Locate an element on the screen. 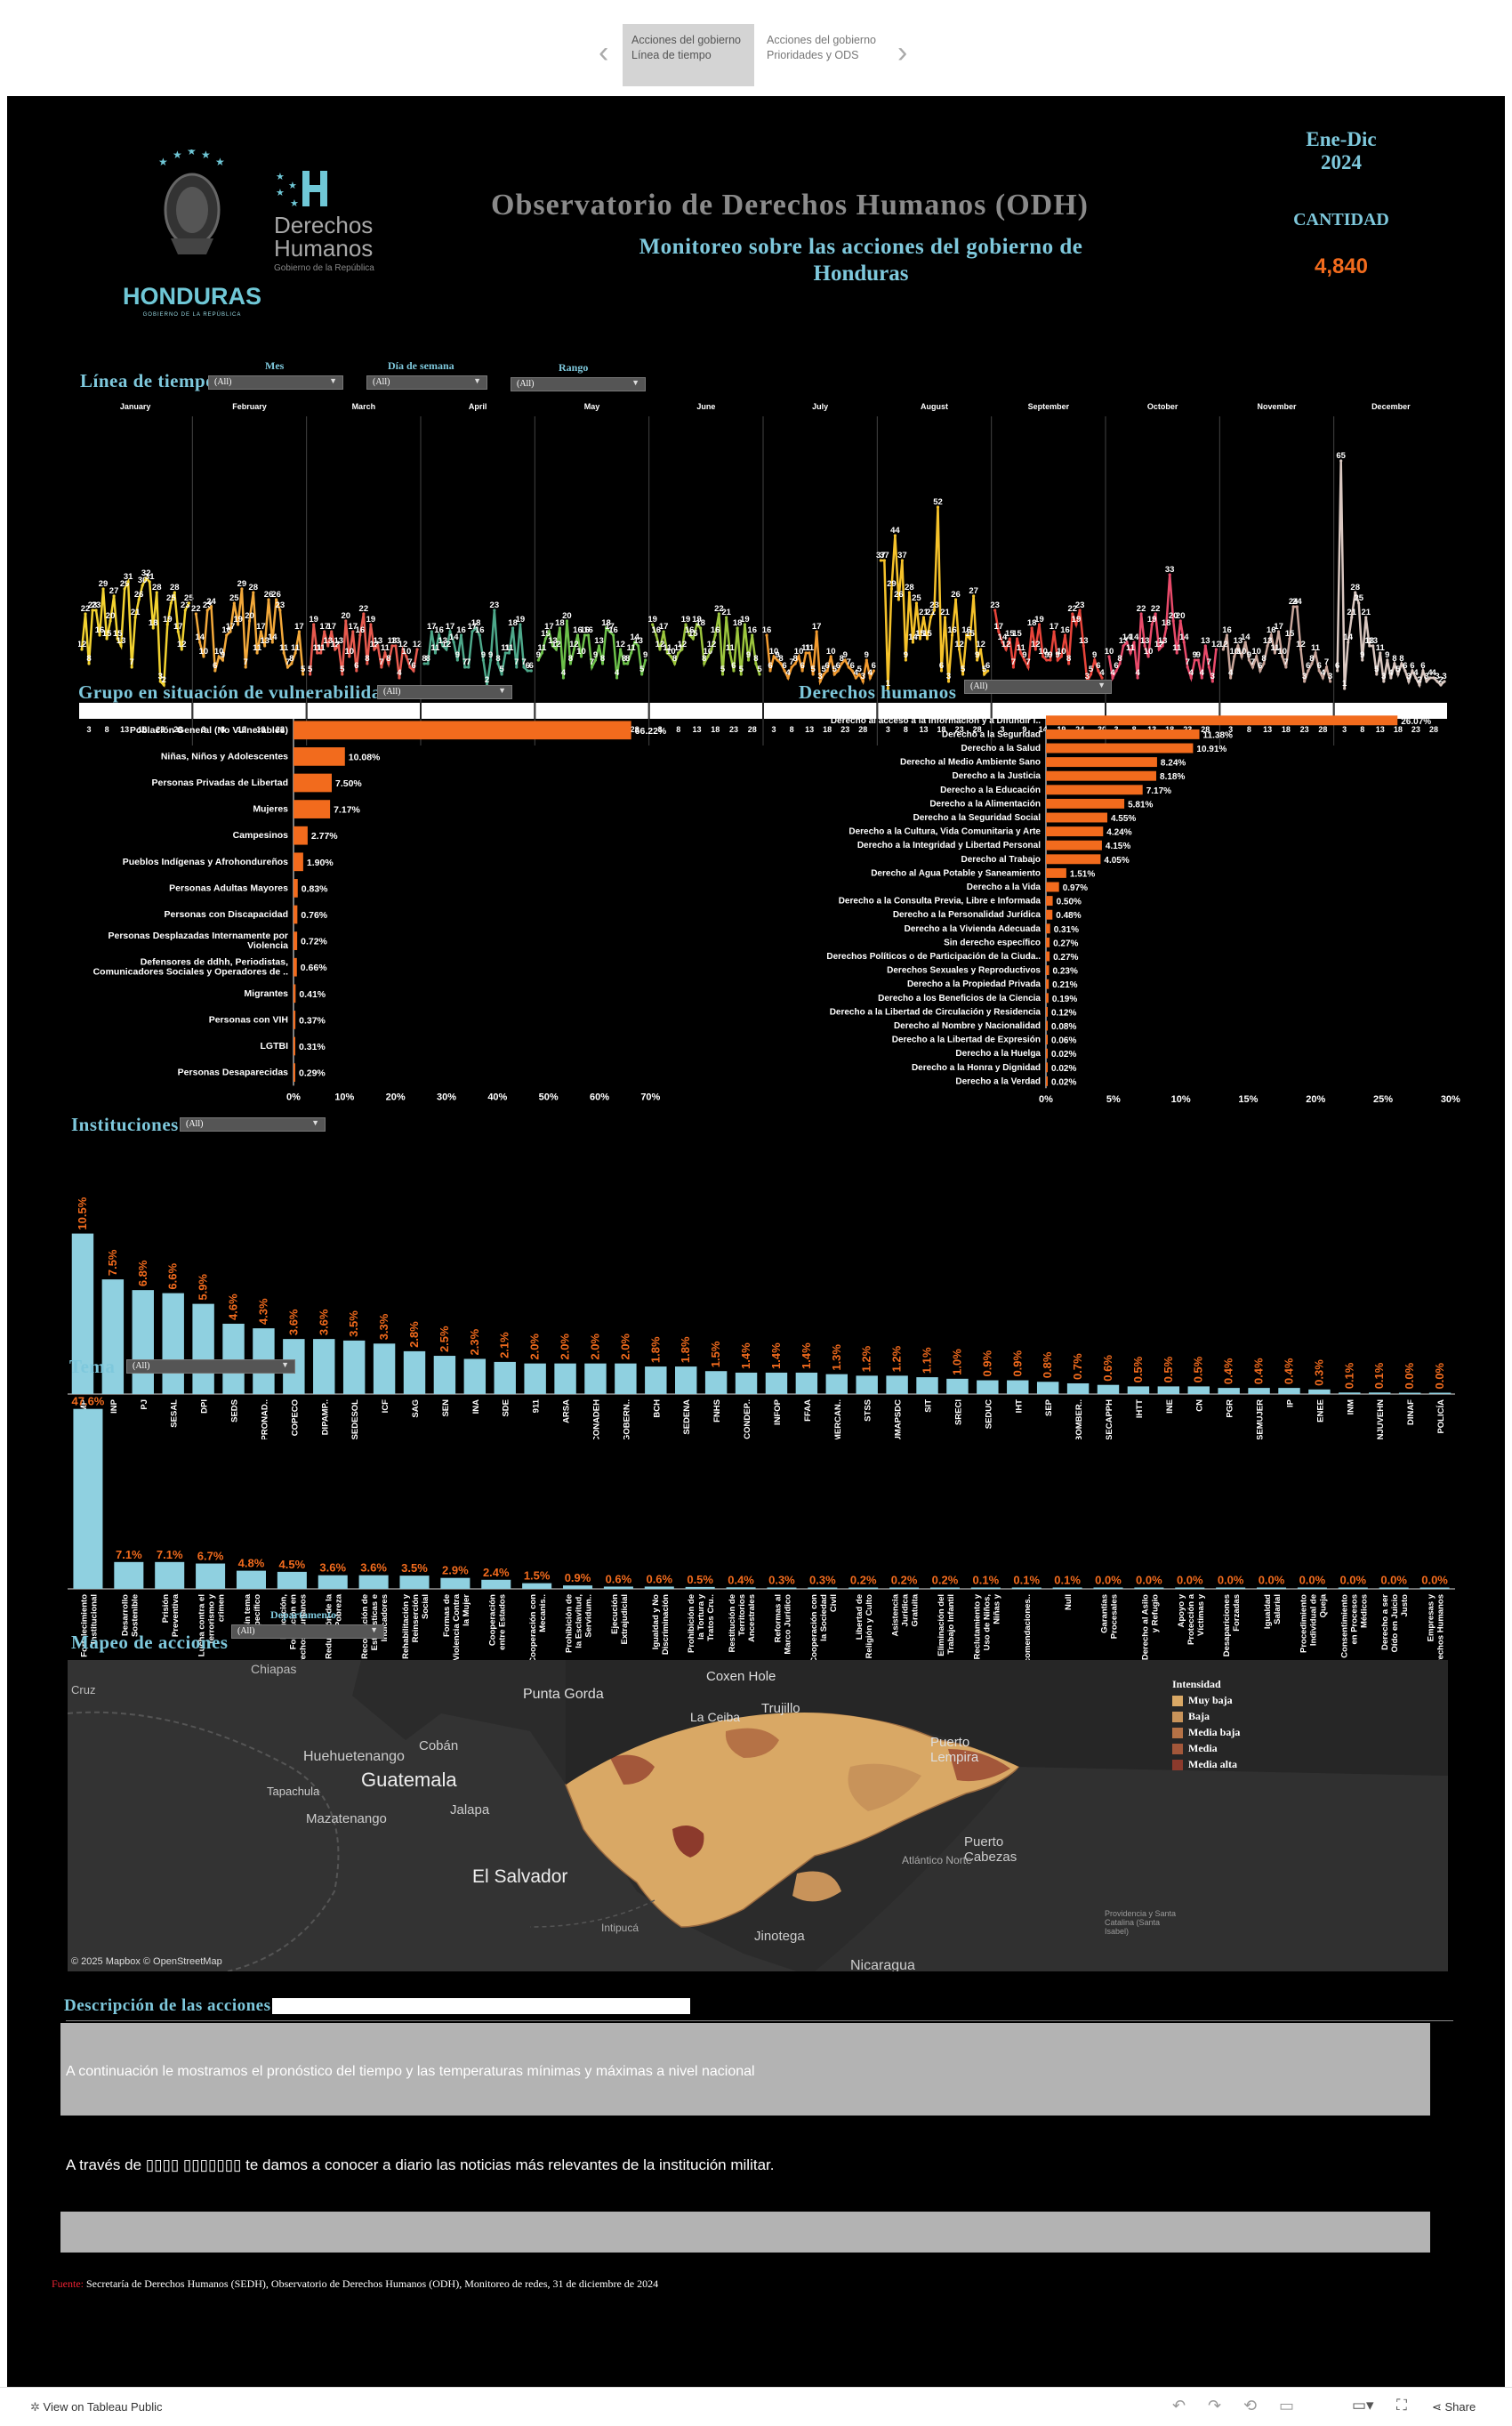 The image size is (1512, 2426). share-button: ⋖ Share is located at coordinates (1454, 2407).